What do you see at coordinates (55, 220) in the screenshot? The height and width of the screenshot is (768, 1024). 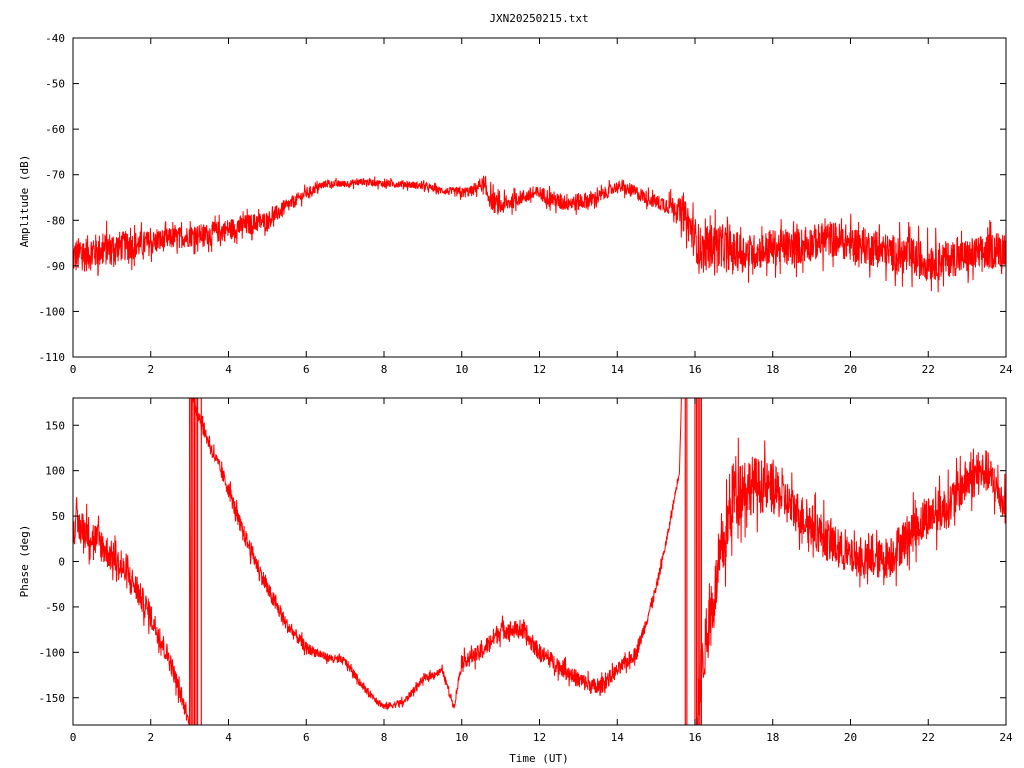 I see `y-tick-label: -80` at bounding box center [55, 220].